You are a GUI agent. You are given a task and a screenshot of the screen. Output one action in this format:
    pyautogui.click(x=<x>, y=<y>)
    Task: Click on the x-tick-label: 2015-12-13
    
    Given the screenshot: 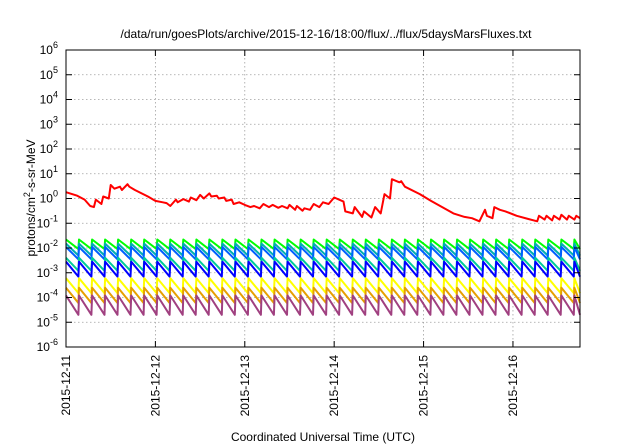 What is the action you would take?
    pyautogui.click(x=245, y=386)
    